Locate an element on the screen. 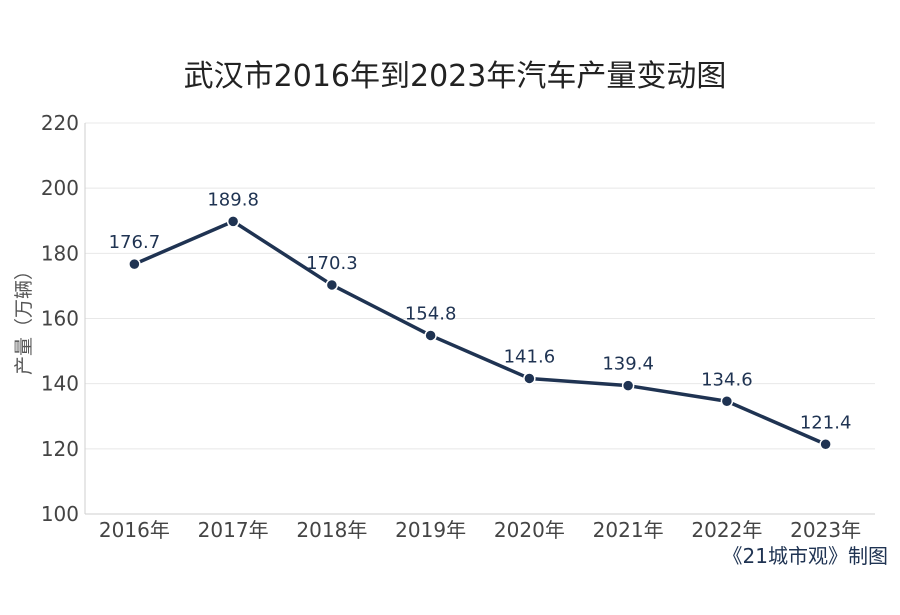  data-label: 134.6 is located at coordinates (727, 379).